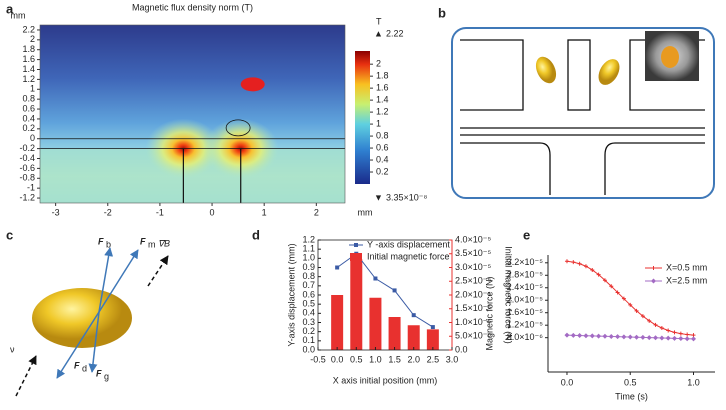  I want to click on y-tick-label: 0.9, so click(308, 267).